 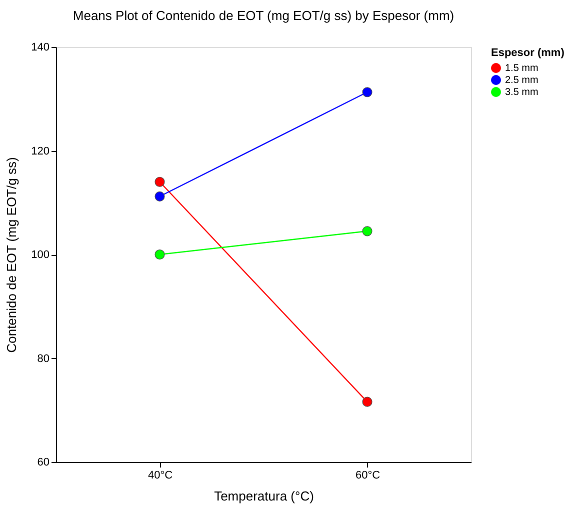 I want to click on y-tick-label: 140, so click(x=40, y=48).